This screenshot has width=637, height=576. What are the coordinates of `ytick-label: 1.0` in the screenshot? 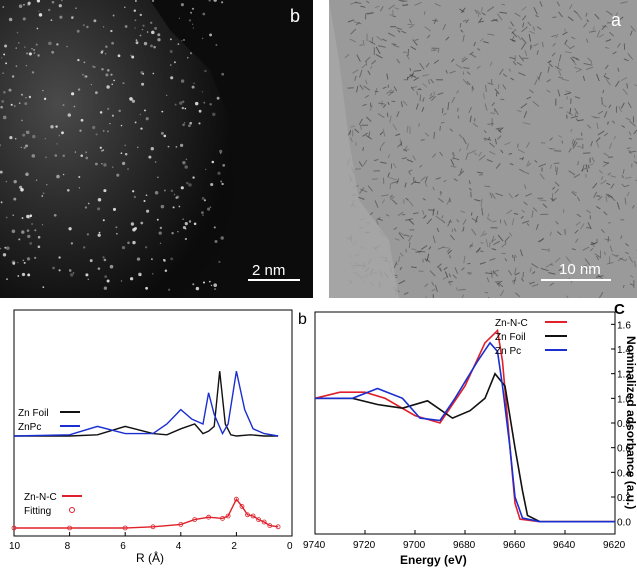 It's located at (624, 399).